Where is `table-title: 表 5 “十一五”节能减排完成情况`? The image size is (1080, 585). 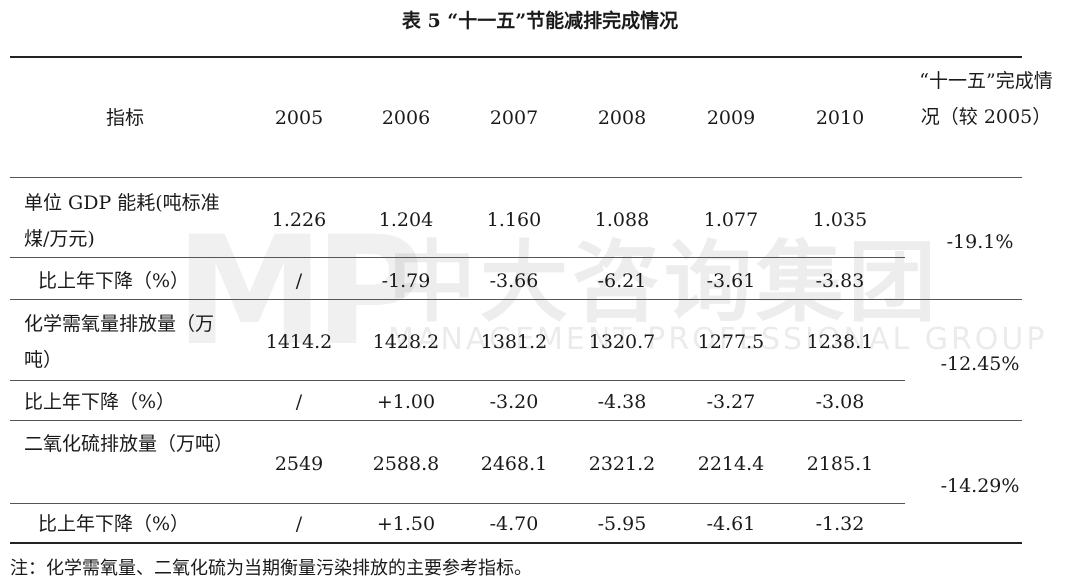
table-title: 表 5 “十一五”节能减排完成情况 is located at coordinates (540, 21).